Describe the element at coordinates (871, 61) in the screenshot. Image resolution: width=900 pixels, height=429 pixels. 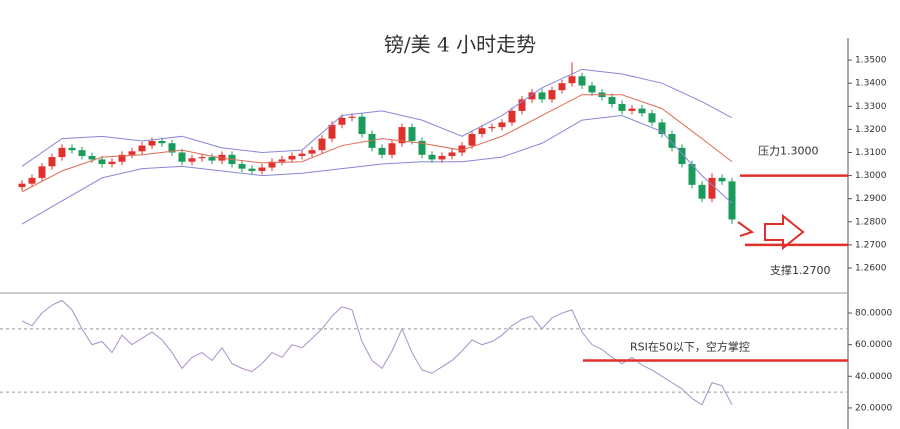
I see `y-tick-label: 1.3500` at that location.